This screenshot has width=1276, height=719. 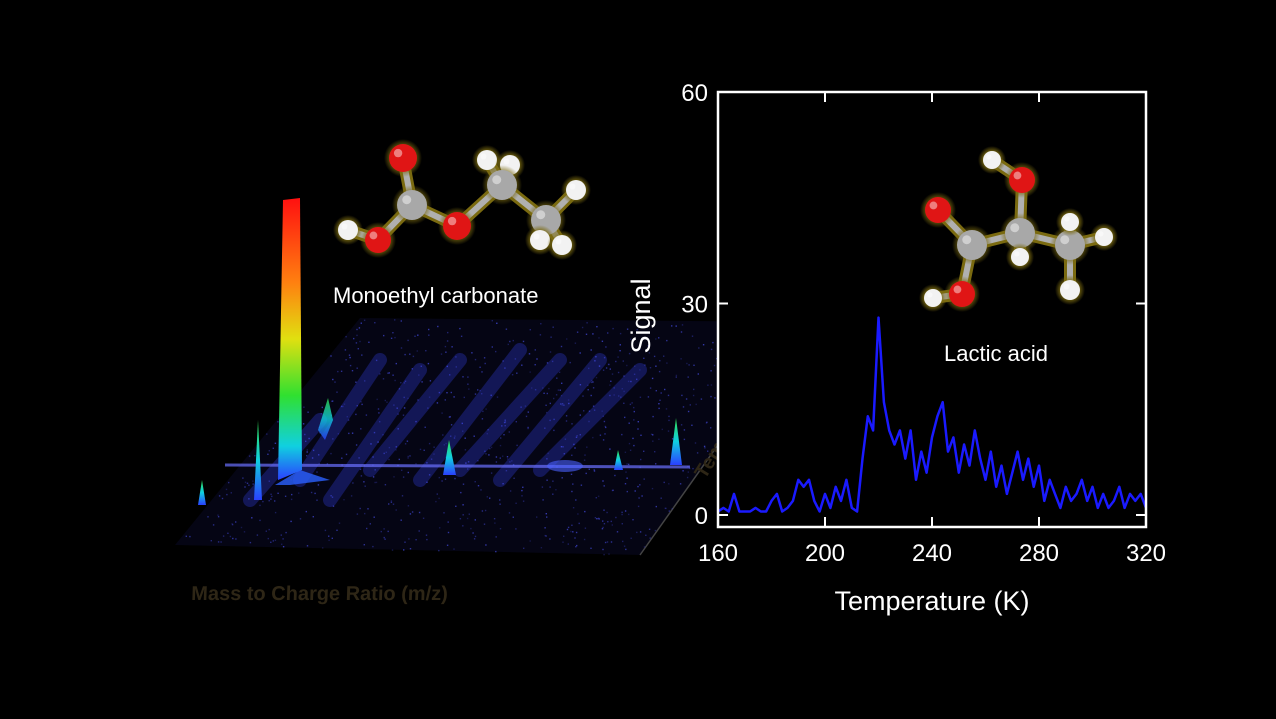 I want to click on y-axis-title: Signal, so click(x=641, y=315).